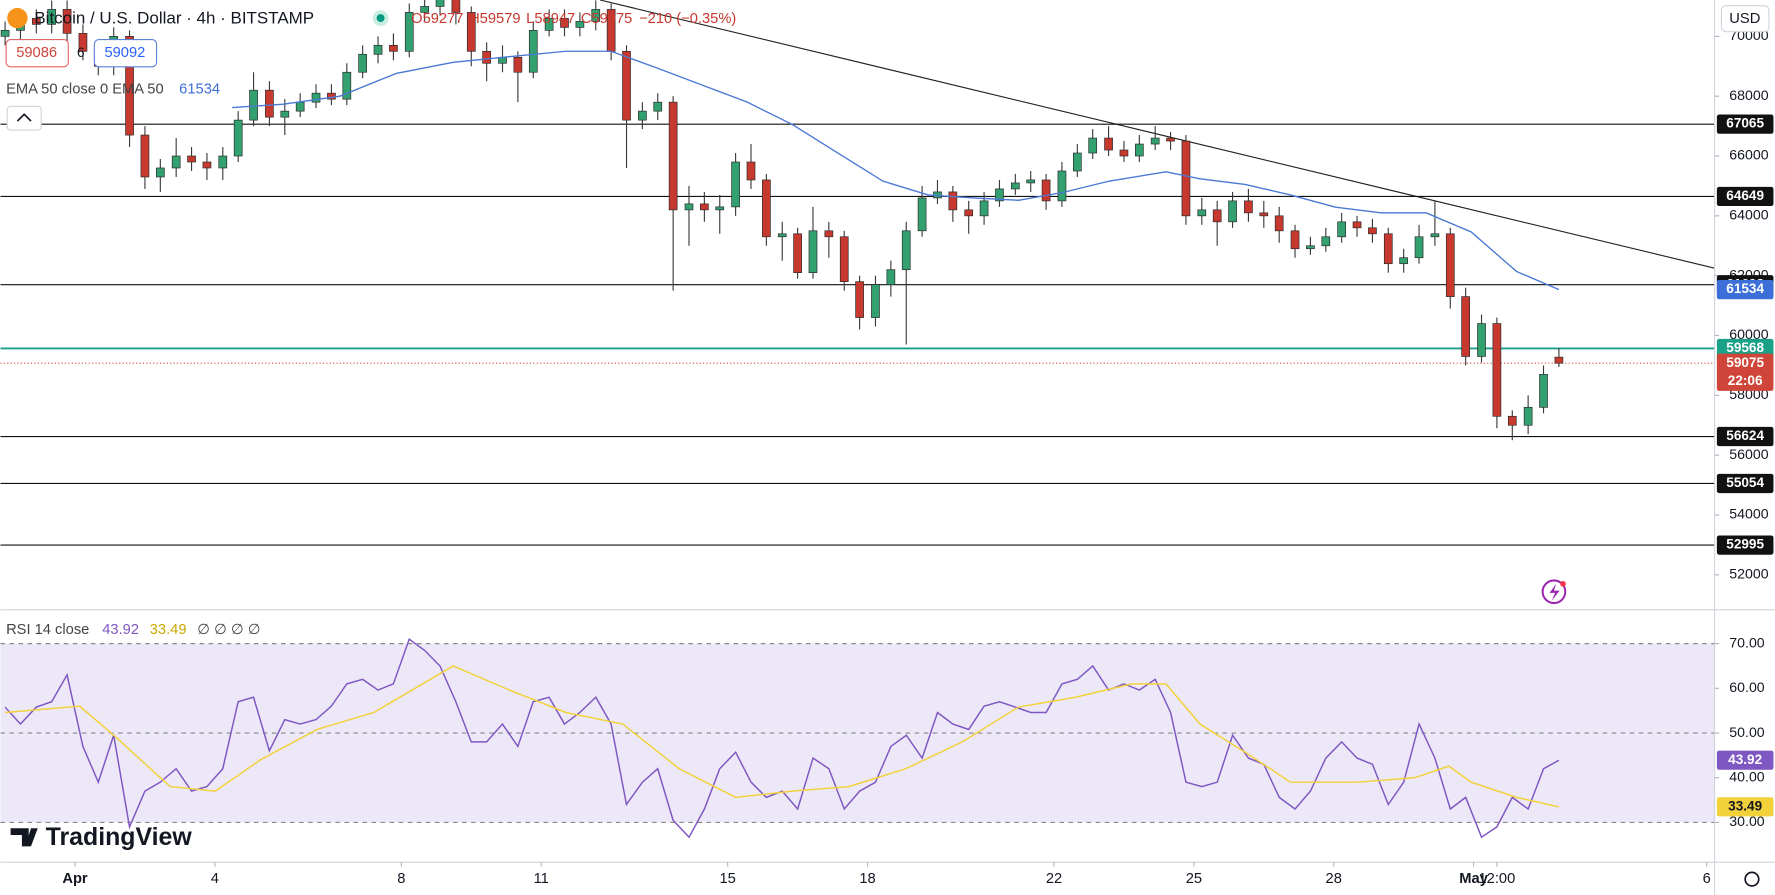 This screenshot has width=1775, height=895. What do you see at coordinates (24, 837) in the screenshot?
I see `tv-logo` at bounding box center [24, 837].